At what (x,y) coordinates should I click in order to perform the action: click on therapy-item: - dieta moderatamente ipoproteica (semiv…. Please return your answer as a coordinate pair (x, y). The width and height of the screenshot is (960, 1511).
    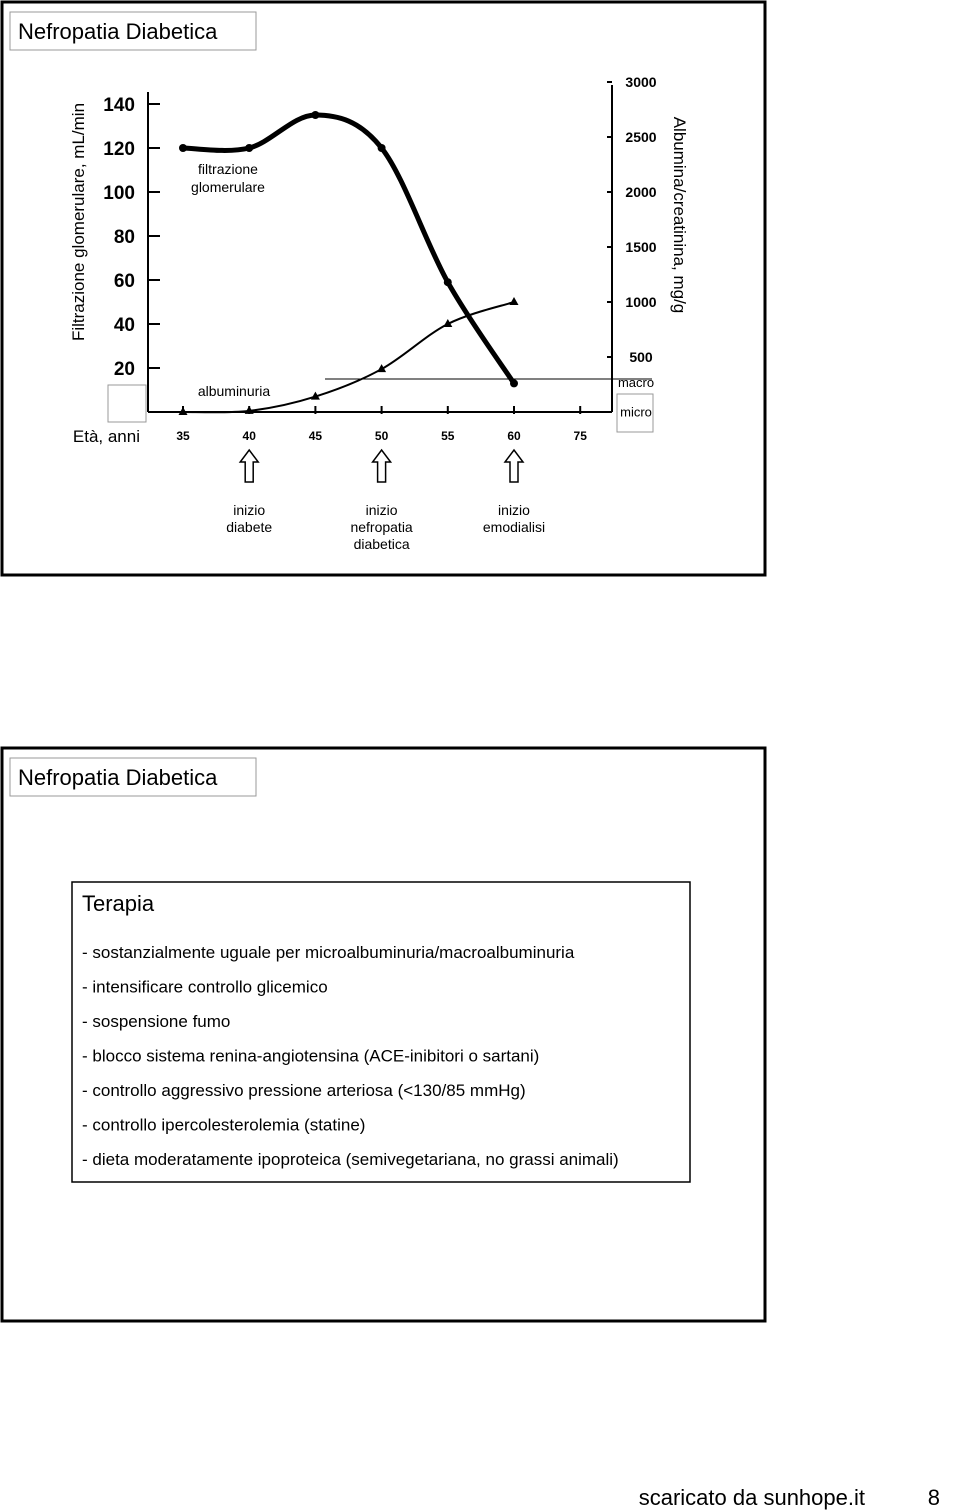
    Looking at the image, I should click on (350, 1159).